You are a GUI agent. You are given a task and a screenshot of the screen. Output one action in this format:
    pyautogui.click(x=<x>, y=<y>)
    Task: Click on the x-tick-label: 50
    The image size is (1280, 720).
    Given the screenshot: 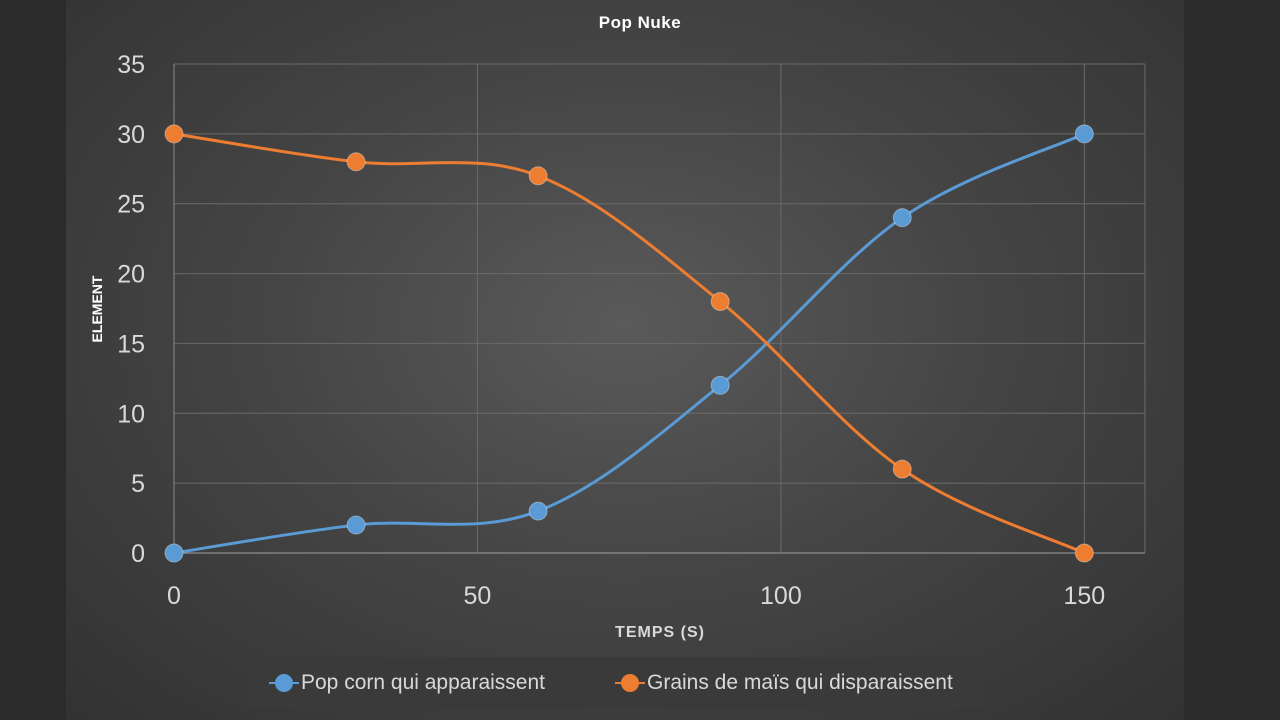 What is the action you would take?
    pyautogui.click(x=478, y=596)
    